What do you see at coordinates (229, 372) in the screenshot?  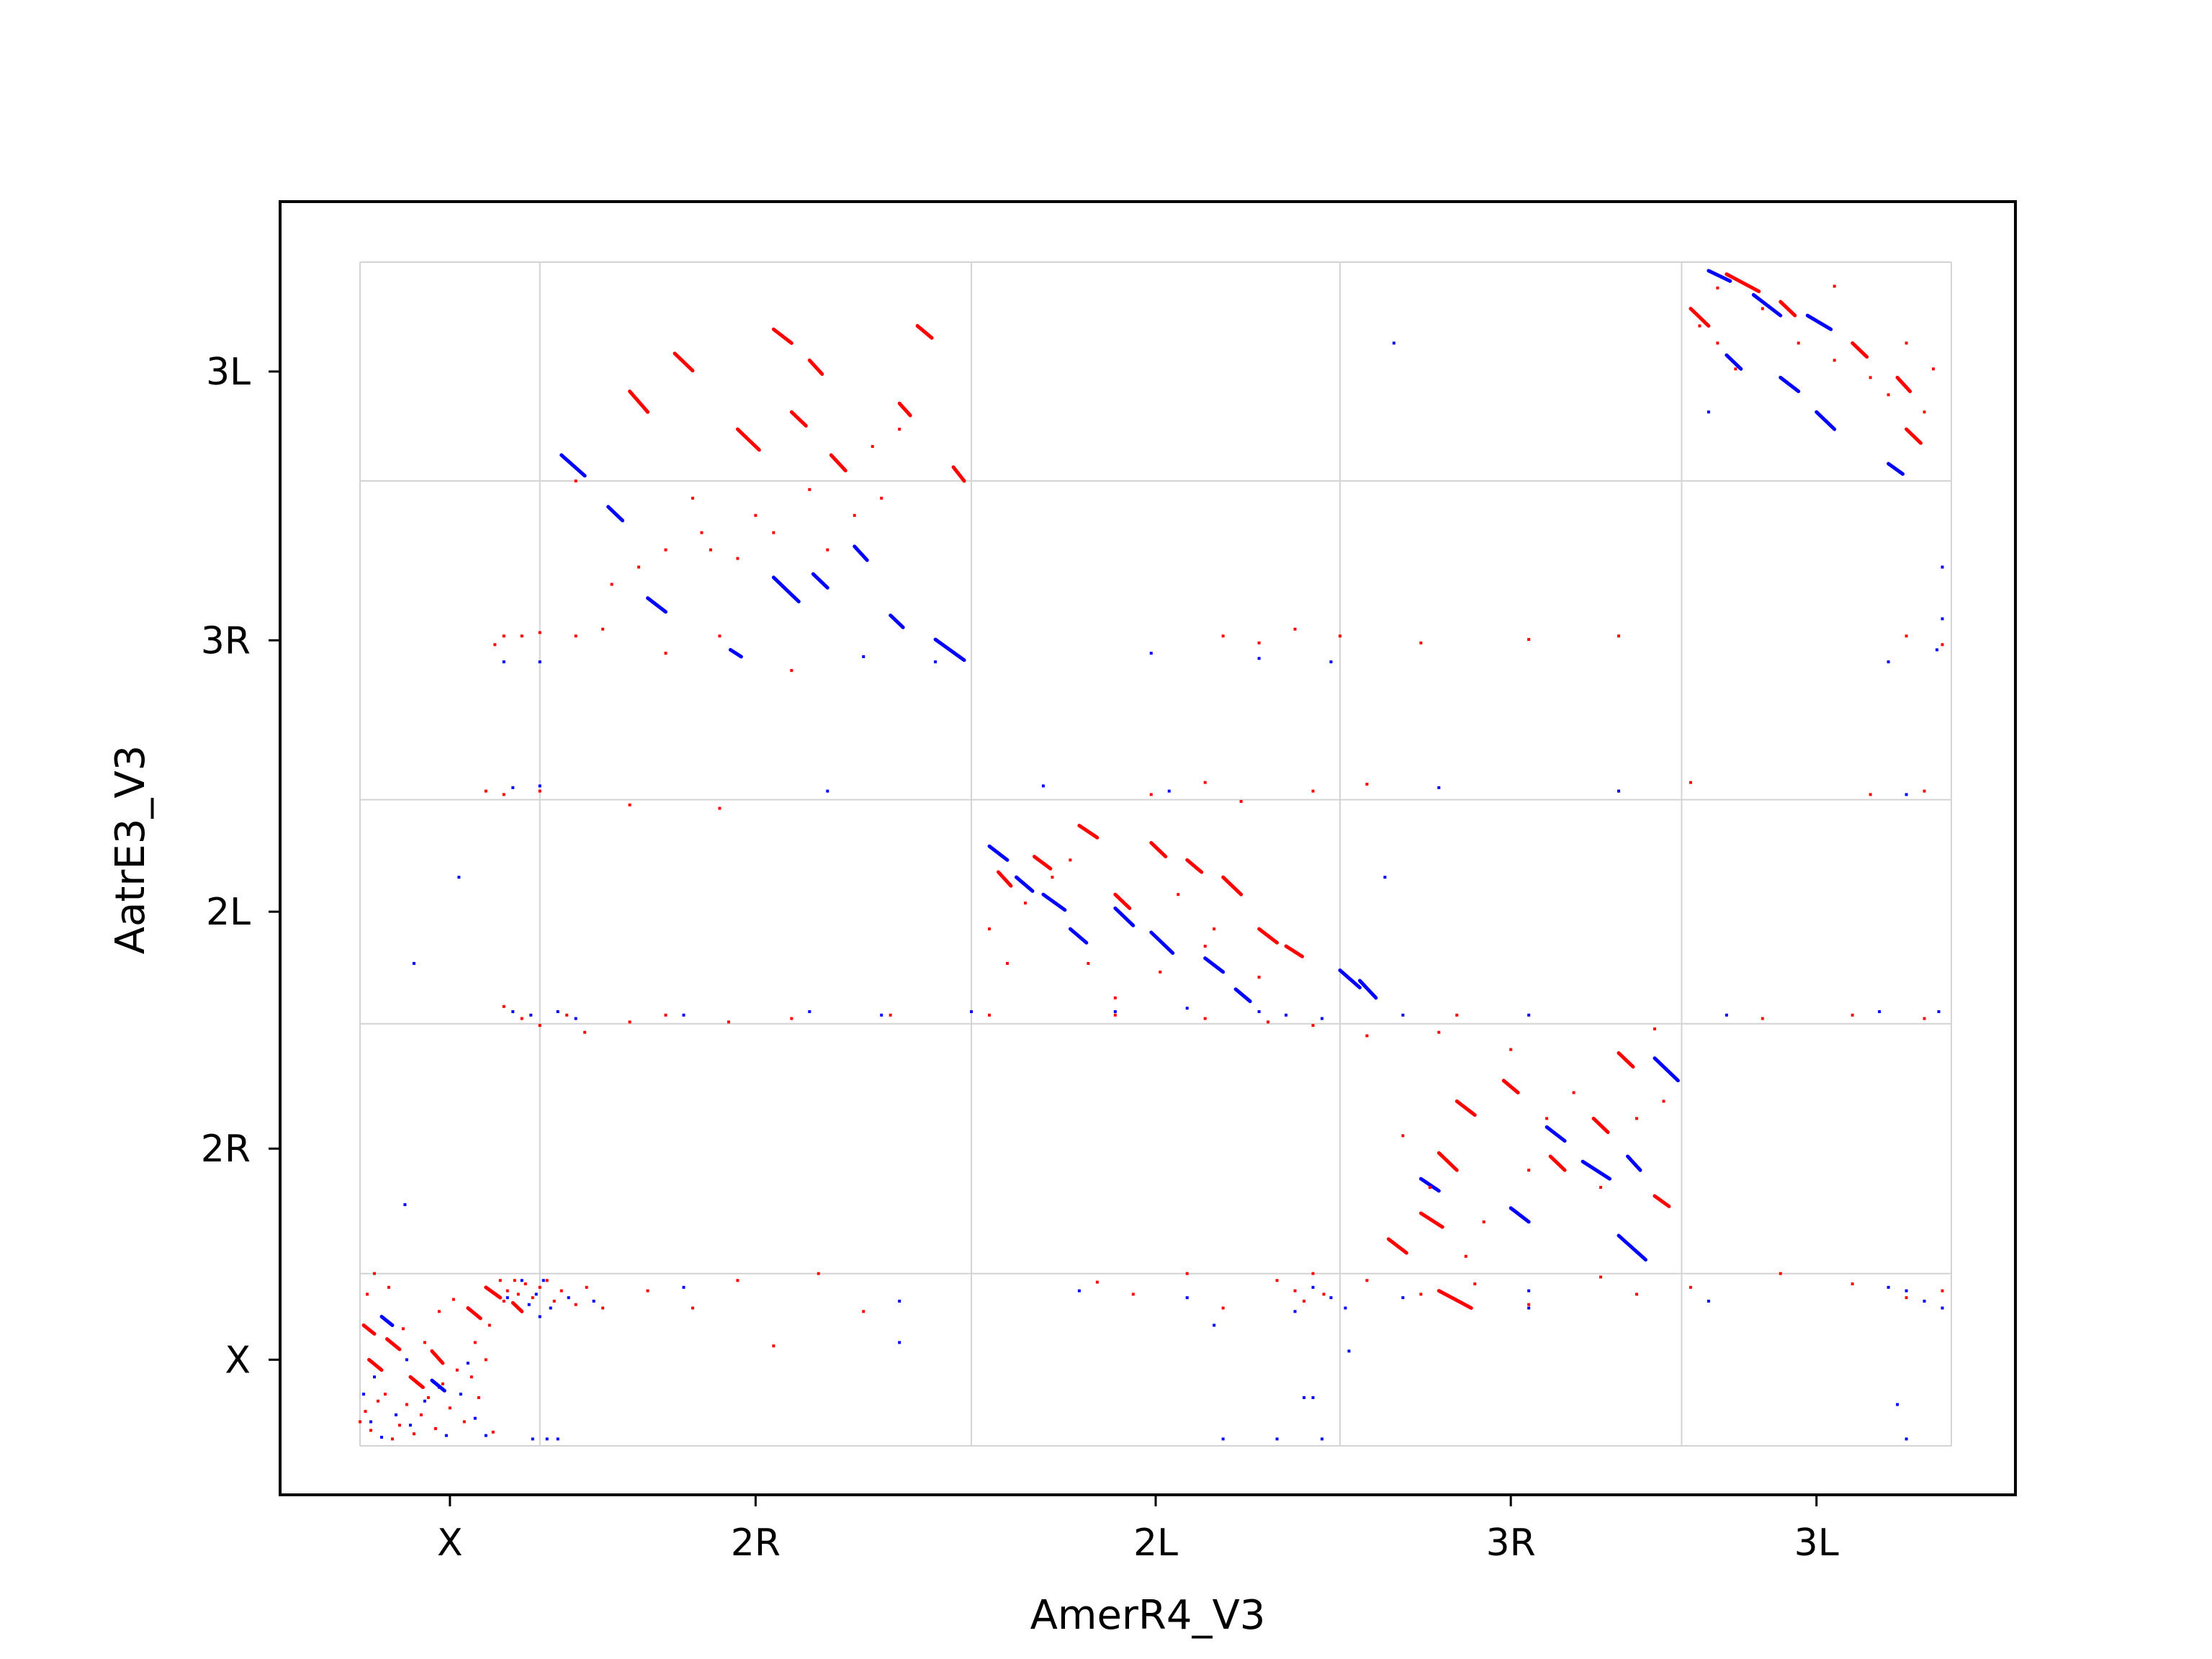 I see `y-tick-label: 3L` at bounding box center [229, 372].